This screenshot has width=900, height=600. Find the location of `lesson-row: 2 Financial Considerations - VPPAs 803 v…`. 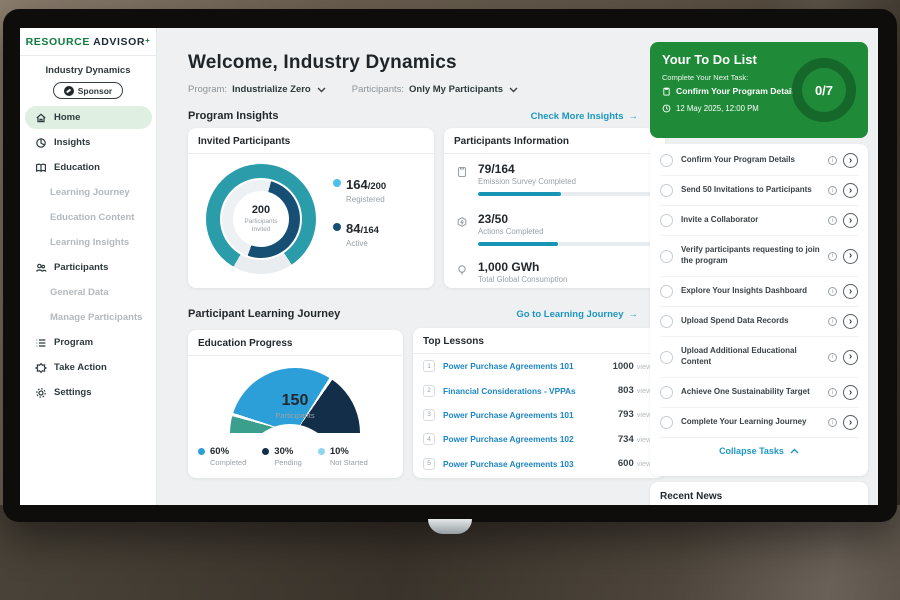

lesson-row: 2 Financial Considerations - VPPAs 803 v… is located at coordinates (539, 390).